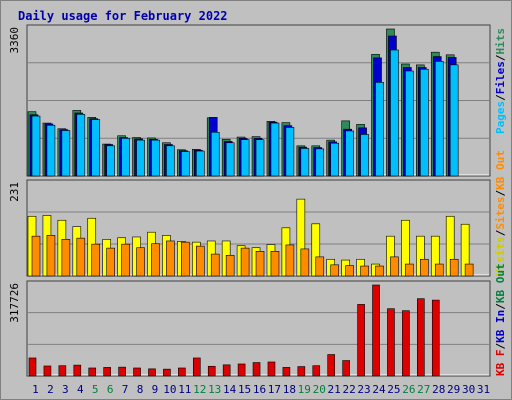 The image size is (512, 400). What do you see at coordinates (500, 283) in the screenshot?
I see `legend-panel-3-part: KB Out` at bounding box center [500, 283].